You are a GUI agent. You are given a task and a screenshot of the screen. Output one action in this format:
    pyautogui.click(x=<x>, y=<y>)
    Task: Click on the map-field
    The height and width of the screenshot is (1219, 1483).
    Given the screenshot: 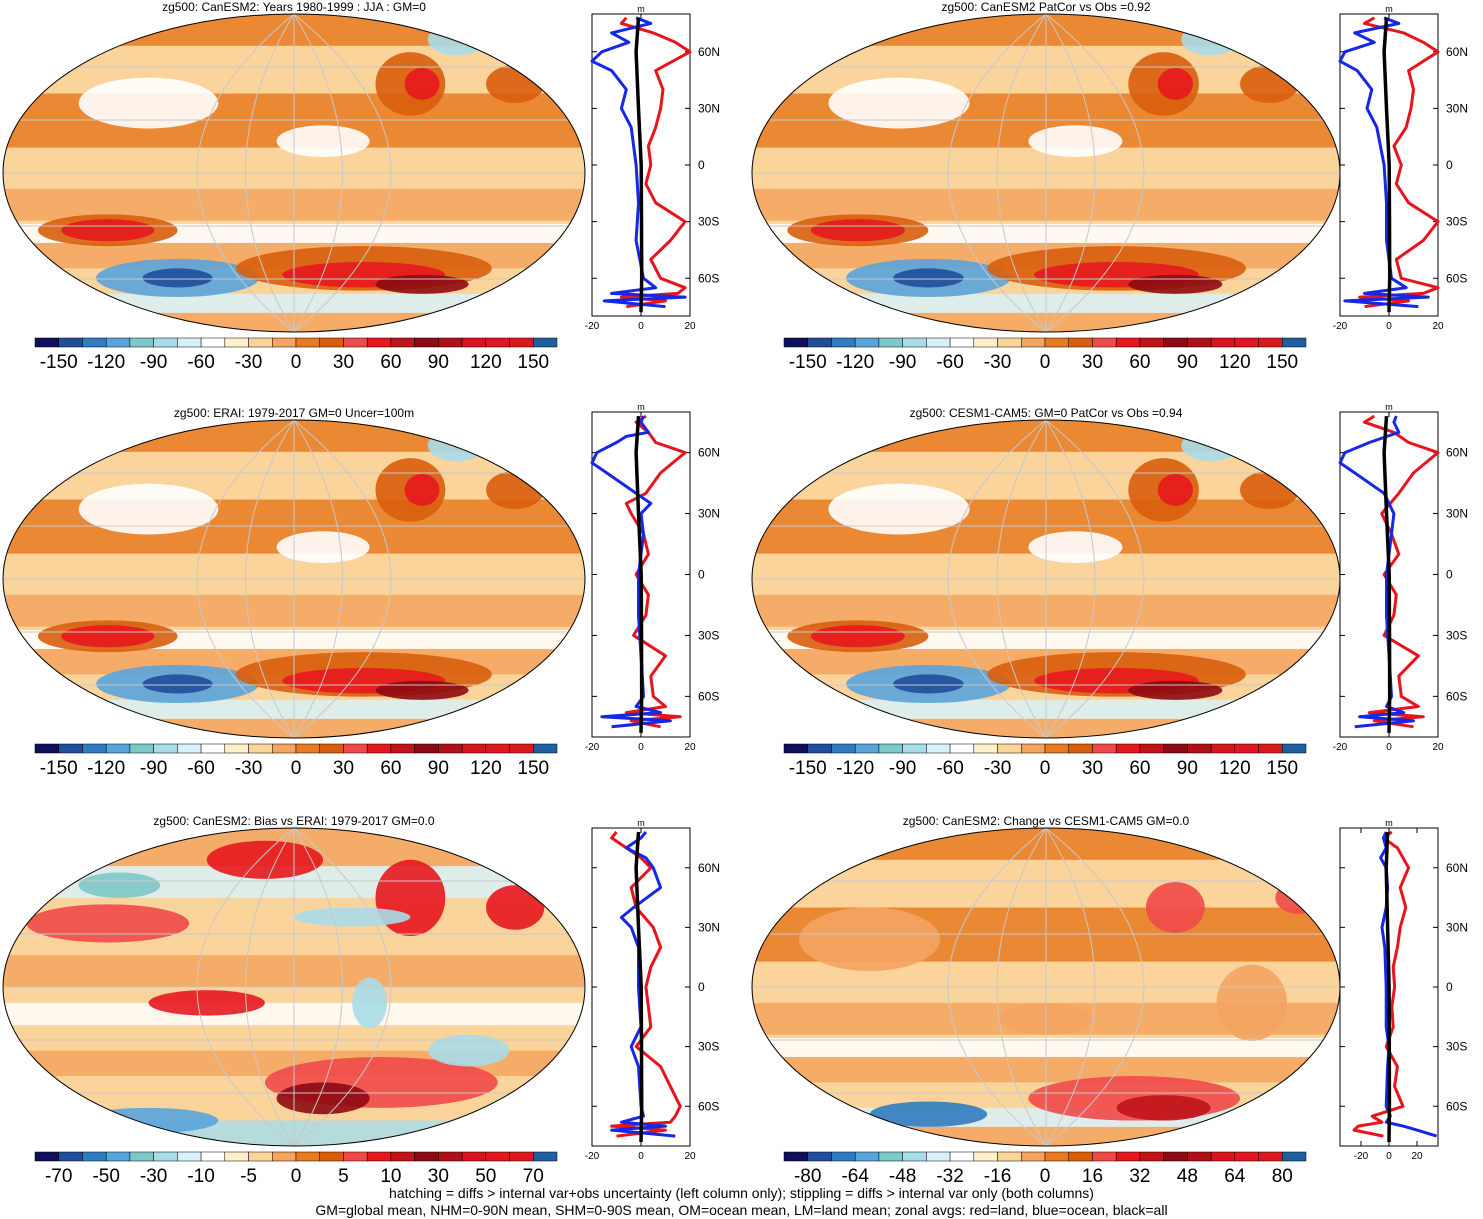 What is the action you would take?
    pyautogui.click(x=294, y=987)
    